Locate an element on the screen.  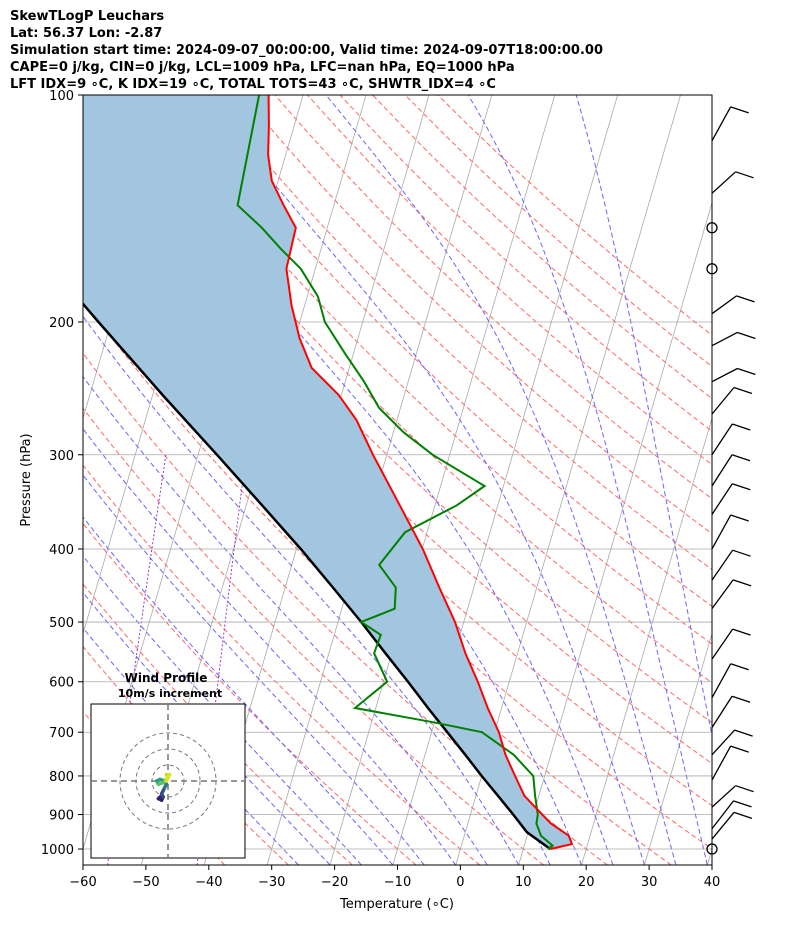
x-tick-label: 10 is located at coordinates (523, 882).